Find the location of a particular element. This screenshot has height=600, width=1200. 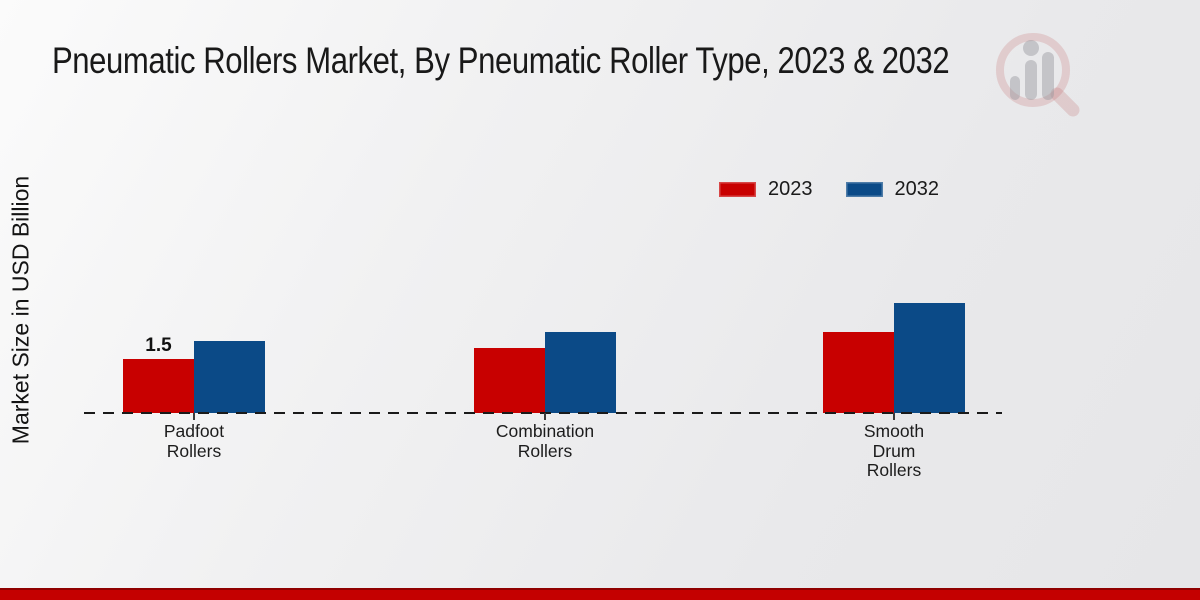

bar-2032-combination-rollers is located at coordinates (580, 372).